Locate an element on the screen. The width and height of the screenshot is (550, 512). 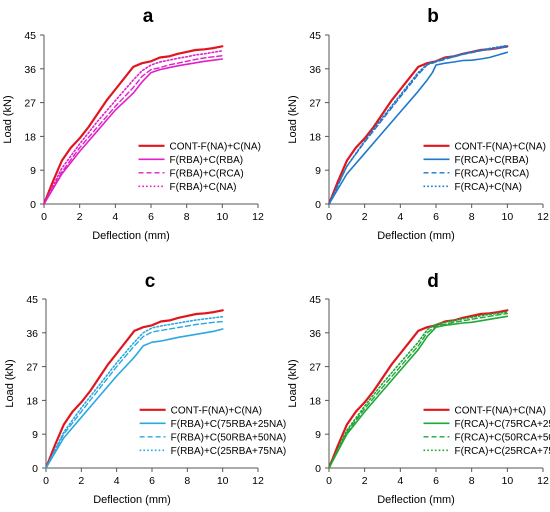
legend-label: F(RCA)+C(75RCA+25NA) is located at coordinates (502, 424).